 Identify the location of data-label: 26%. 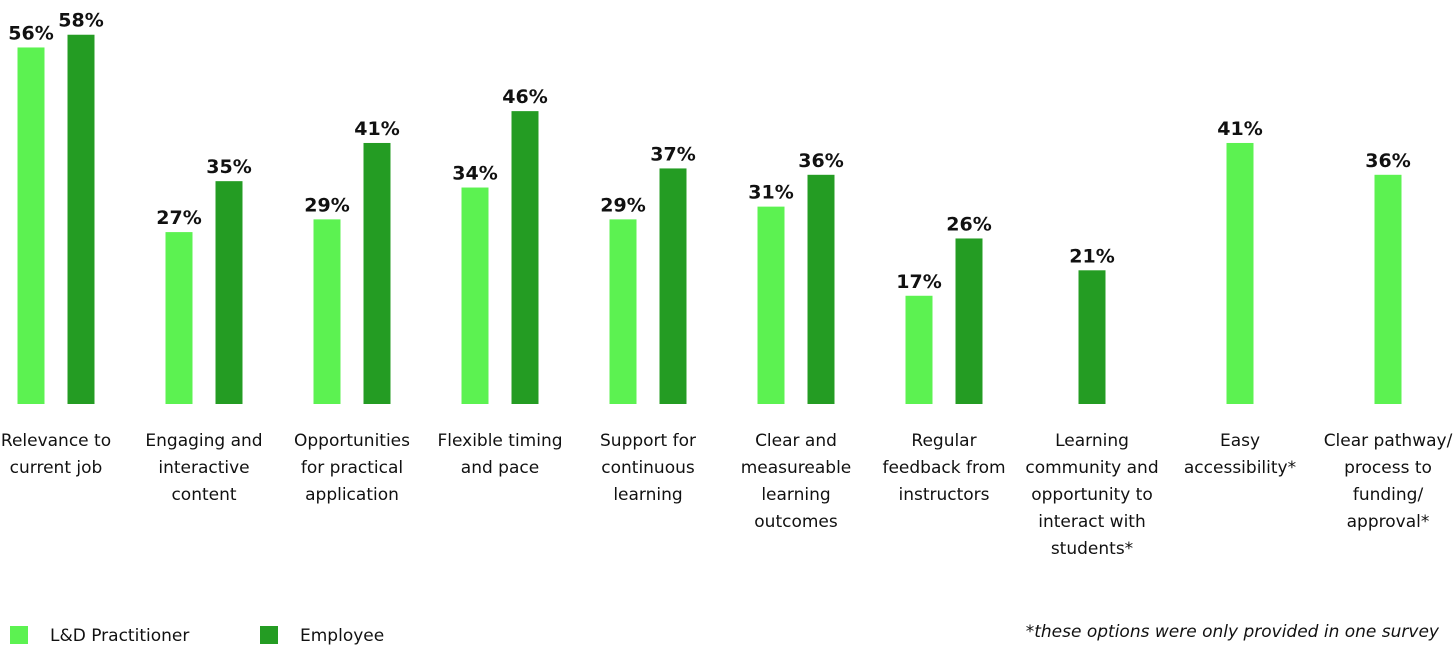
(968, 224).